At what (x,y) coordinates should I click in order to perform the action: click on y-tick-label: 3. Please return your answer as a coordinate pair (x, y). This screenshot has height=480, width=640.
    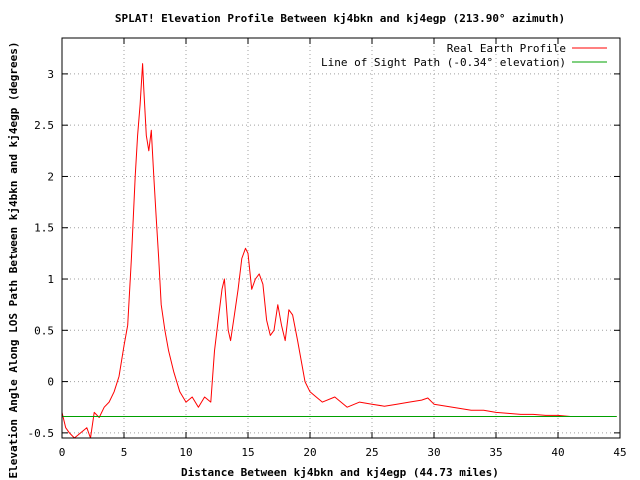
    Looking at the image, I should click on (50, 74).